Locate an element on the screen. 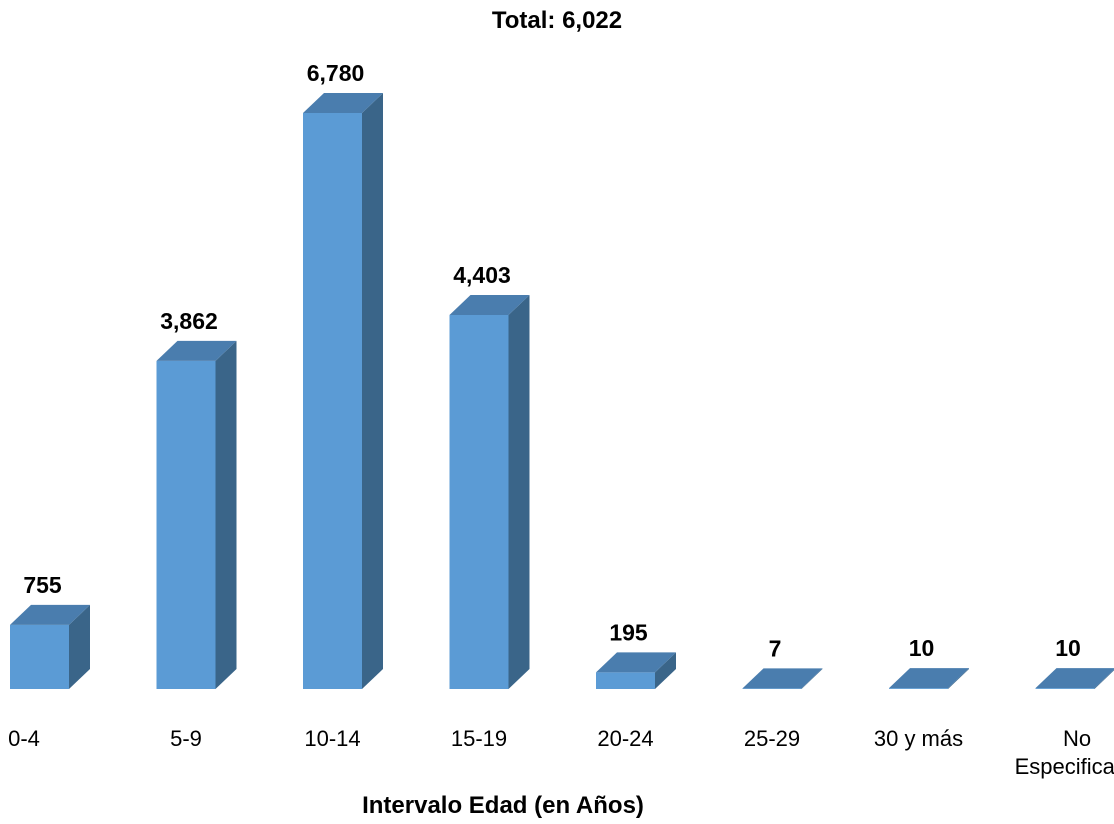  chart-title: Total: 6,022 is located at coordinates (557, 20).